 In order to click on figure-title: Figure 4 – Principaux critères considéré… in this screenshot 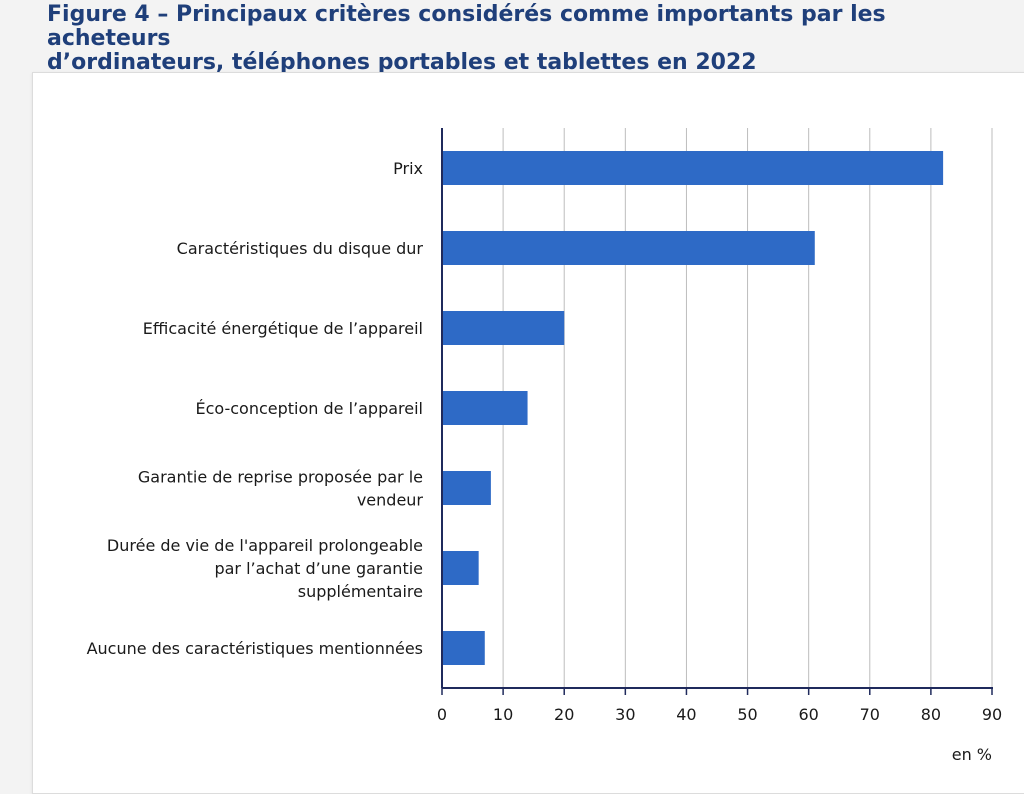, I will do `click(527, 39)`.